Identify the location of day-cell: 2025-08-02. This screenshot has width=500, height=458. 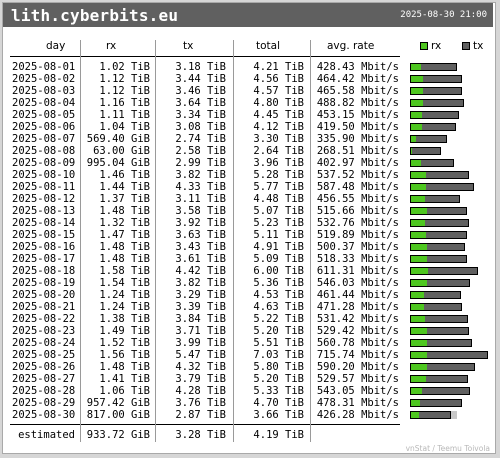
(44, 79).